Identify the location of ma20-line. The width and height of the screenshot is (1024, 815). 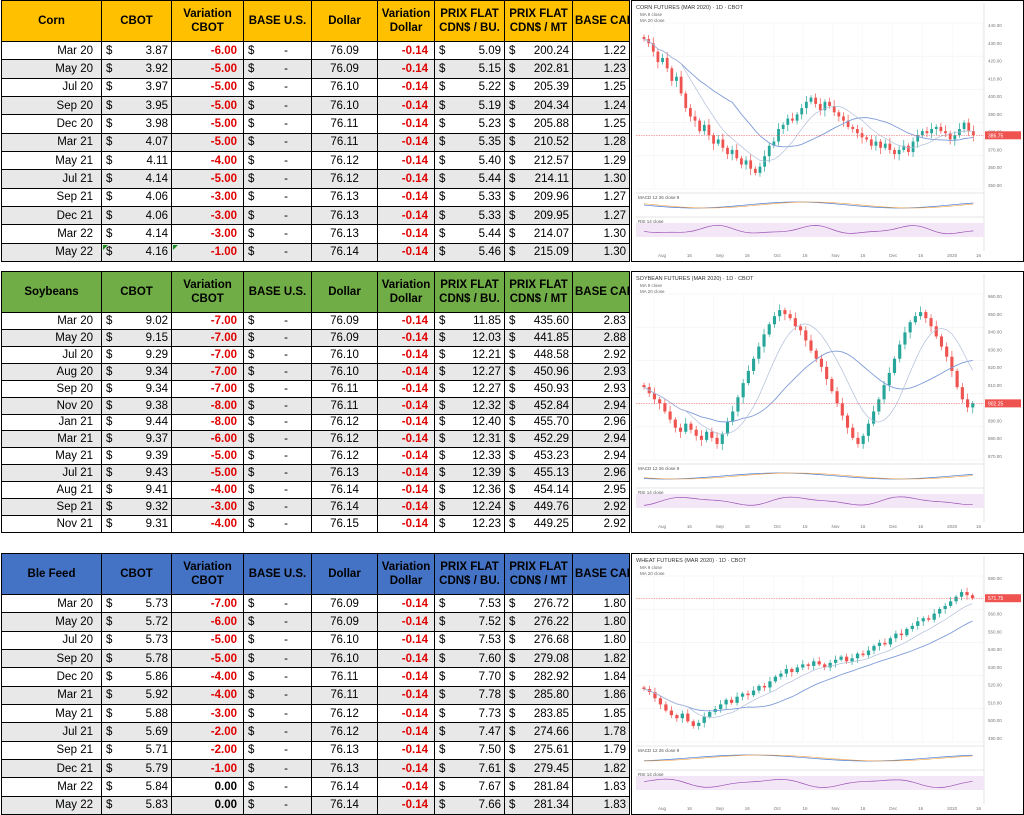
(808, 666).